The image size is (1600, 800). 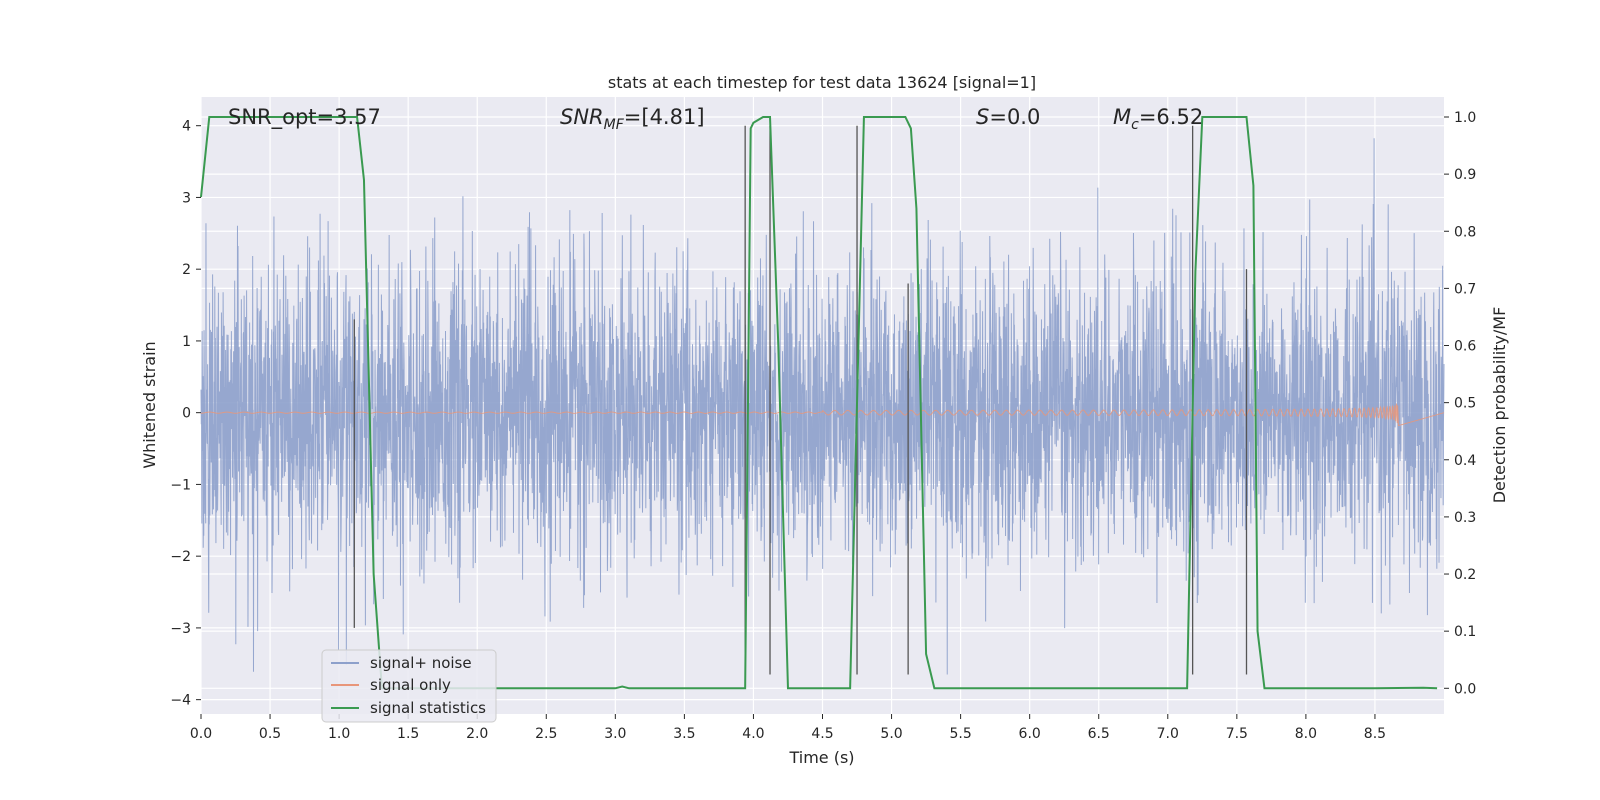 I want to click on x-tick-label-4: 2.0, so click(x=477, y=734).